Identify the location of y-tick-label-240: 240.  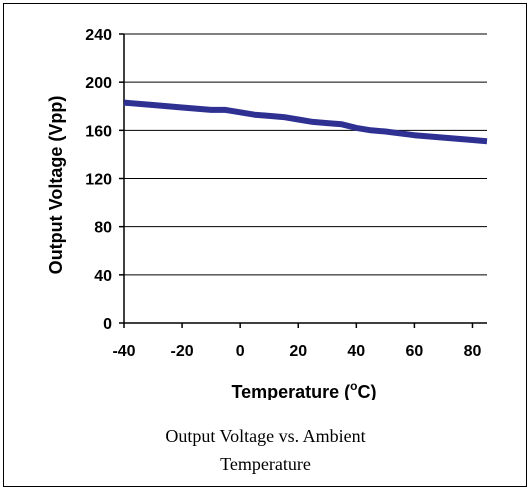
(98, 35).